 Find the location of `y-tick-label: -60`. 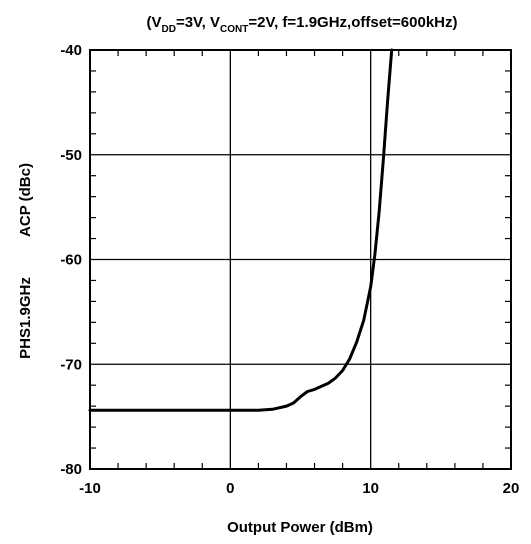

y-tick-label: -60 is located at coordinates (71, 260).